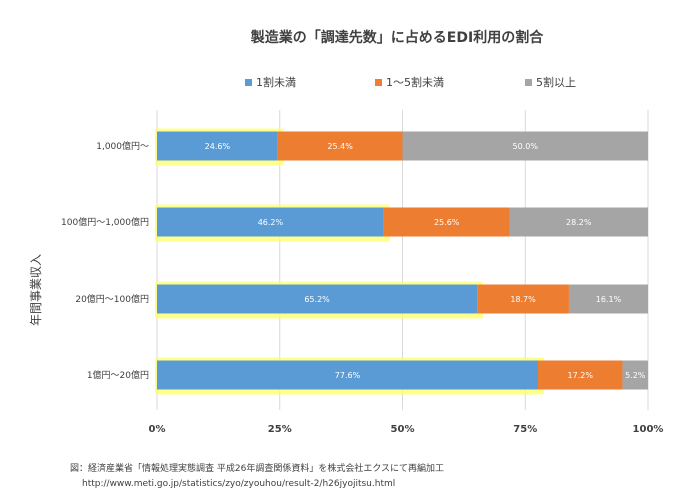  I want to click on data-label: 77.6%, so click(348, 375).